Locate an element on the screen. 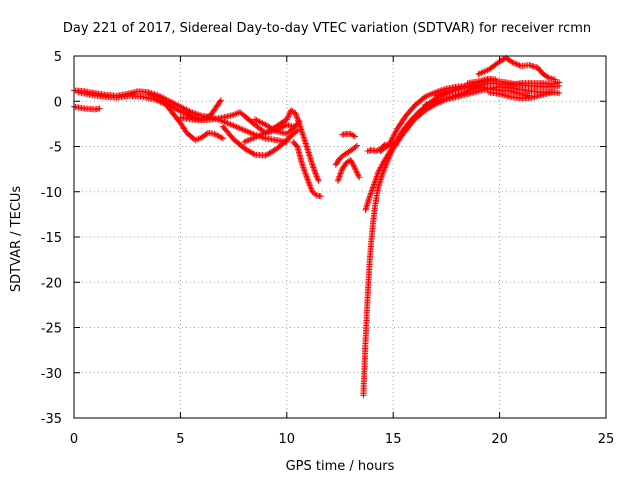 The height and width of the screenshot is (480, 640). y-tick-label: -35 is located at coordinates (51, 419).